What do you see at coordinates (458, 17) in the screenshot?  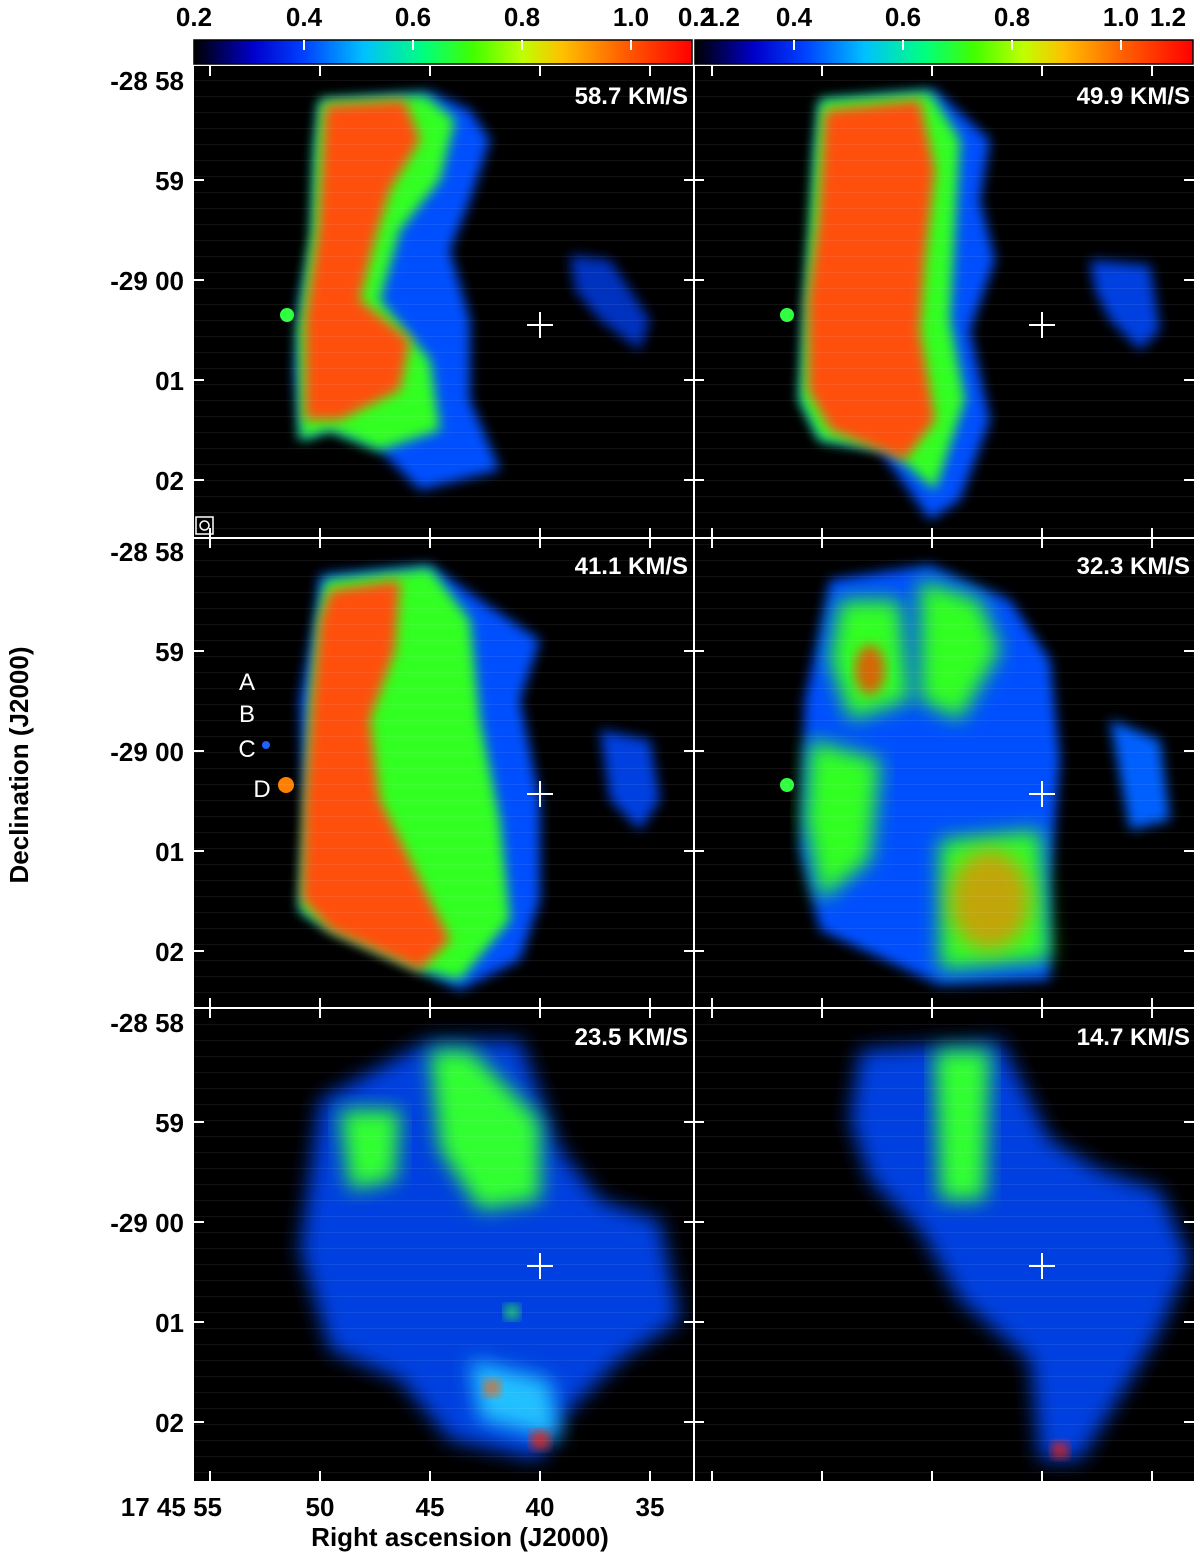 I see `colorbar-labels-left: 0.2 0.4 0.6 0.8 1.0 1.2` at bounding box center [458, 17].